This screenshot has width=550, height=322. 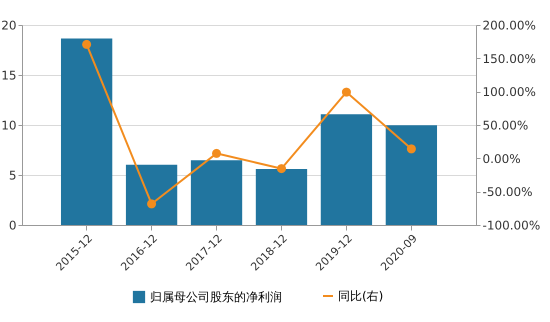 What do you see at coordinates (509, 92) in the screenshot?
I see `y2-tick-label: 100.00%` at bounding box center [509, 92].